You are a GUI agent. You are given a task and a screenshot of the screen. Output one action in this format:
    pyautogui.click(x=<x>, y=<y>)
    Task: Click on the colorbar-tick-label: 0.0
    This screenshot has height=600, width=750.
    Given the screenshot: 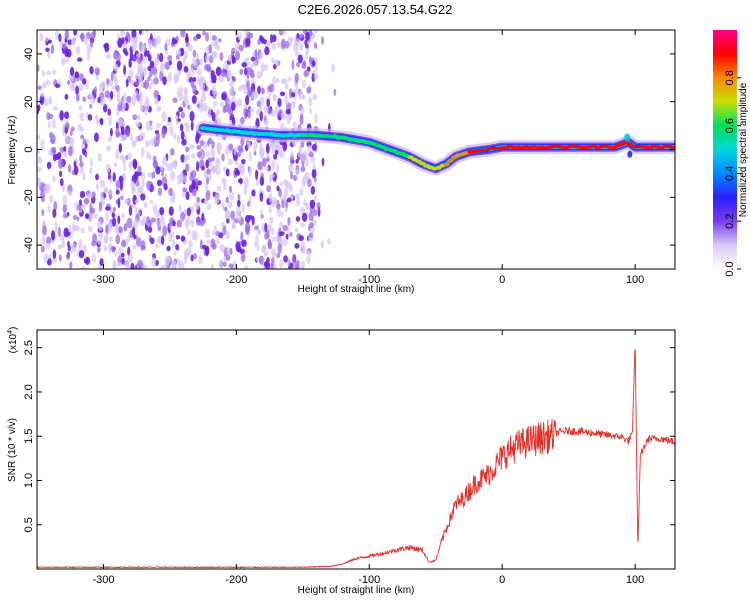 What is the action you would take?
    pyautogui.click(x=730, y=268)
    